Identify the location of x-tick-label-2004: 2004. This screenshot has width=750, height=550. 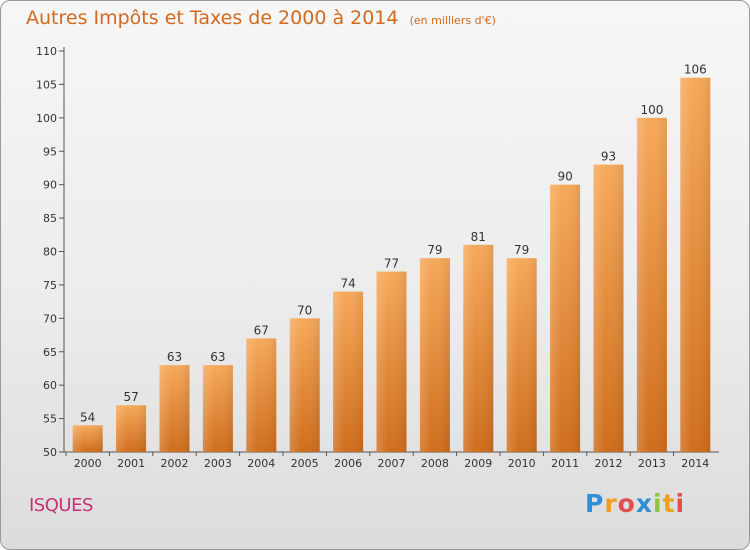
(261, 463).